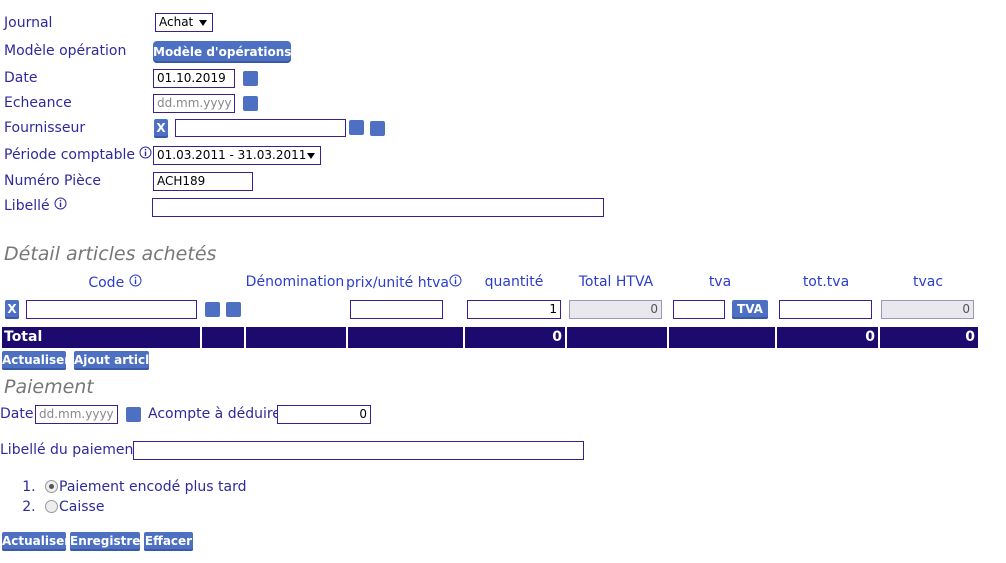 The height and width of the screenshot is (563, 1006). I want to click on option: Paiement encodé plus tard, so click(143, 487).